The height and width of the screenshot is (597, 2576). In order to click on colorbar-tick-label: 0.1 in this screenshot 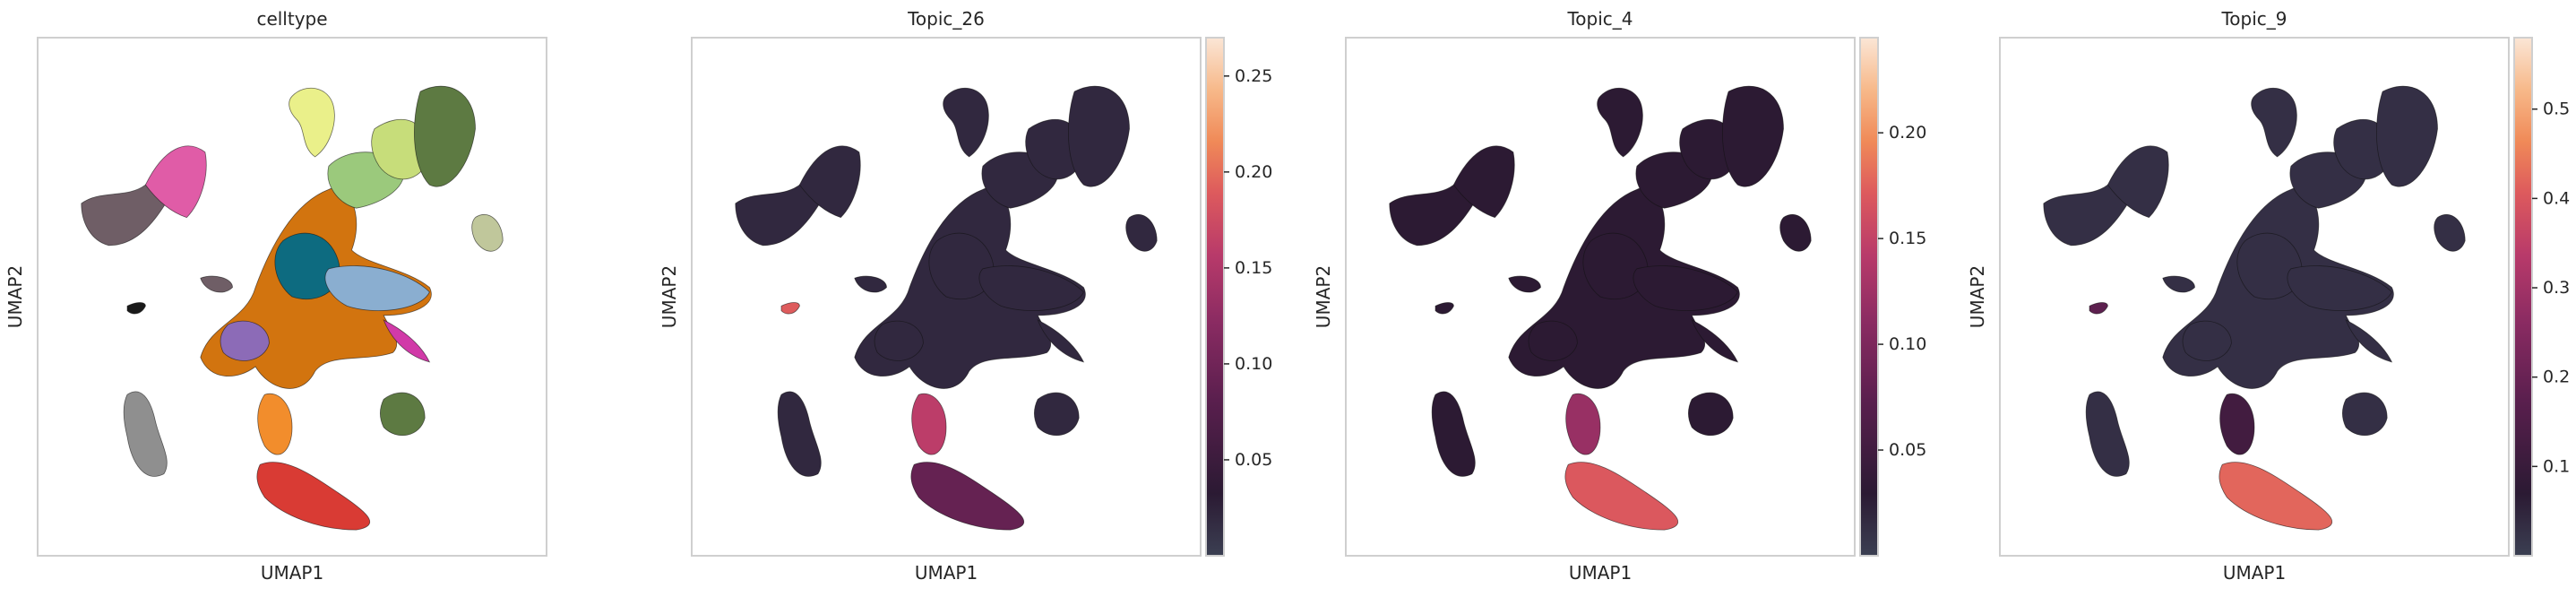, I will do `click(2557, 466)`.